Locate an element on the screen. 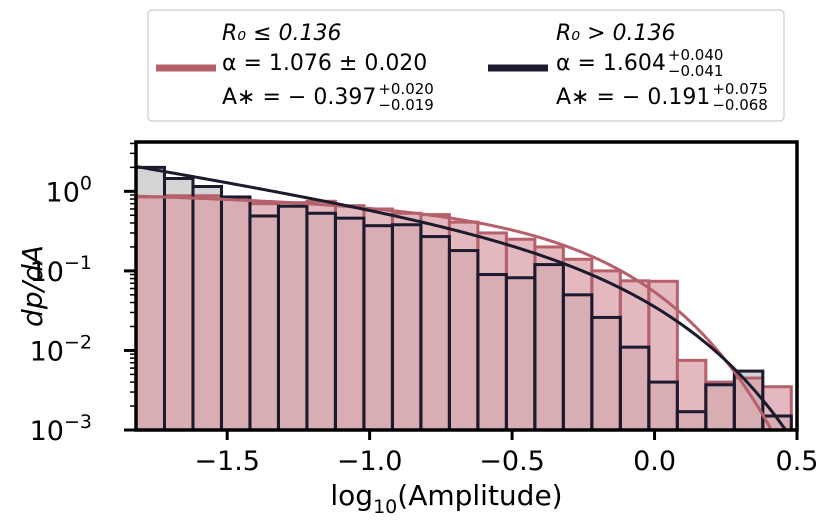 The image size is (831, 526). legend-line: R₀ ≤ 0.136 is located at coordinates (282, 33).